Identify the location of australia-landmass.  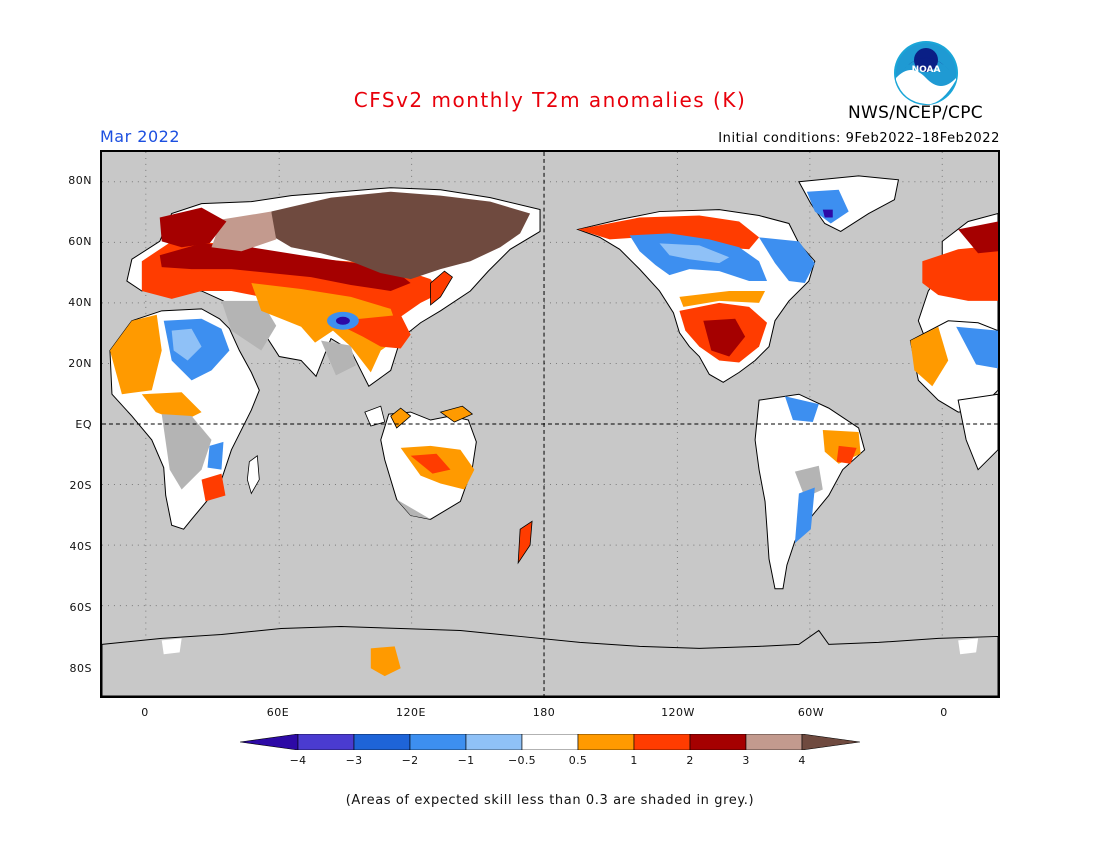
(456, 488).